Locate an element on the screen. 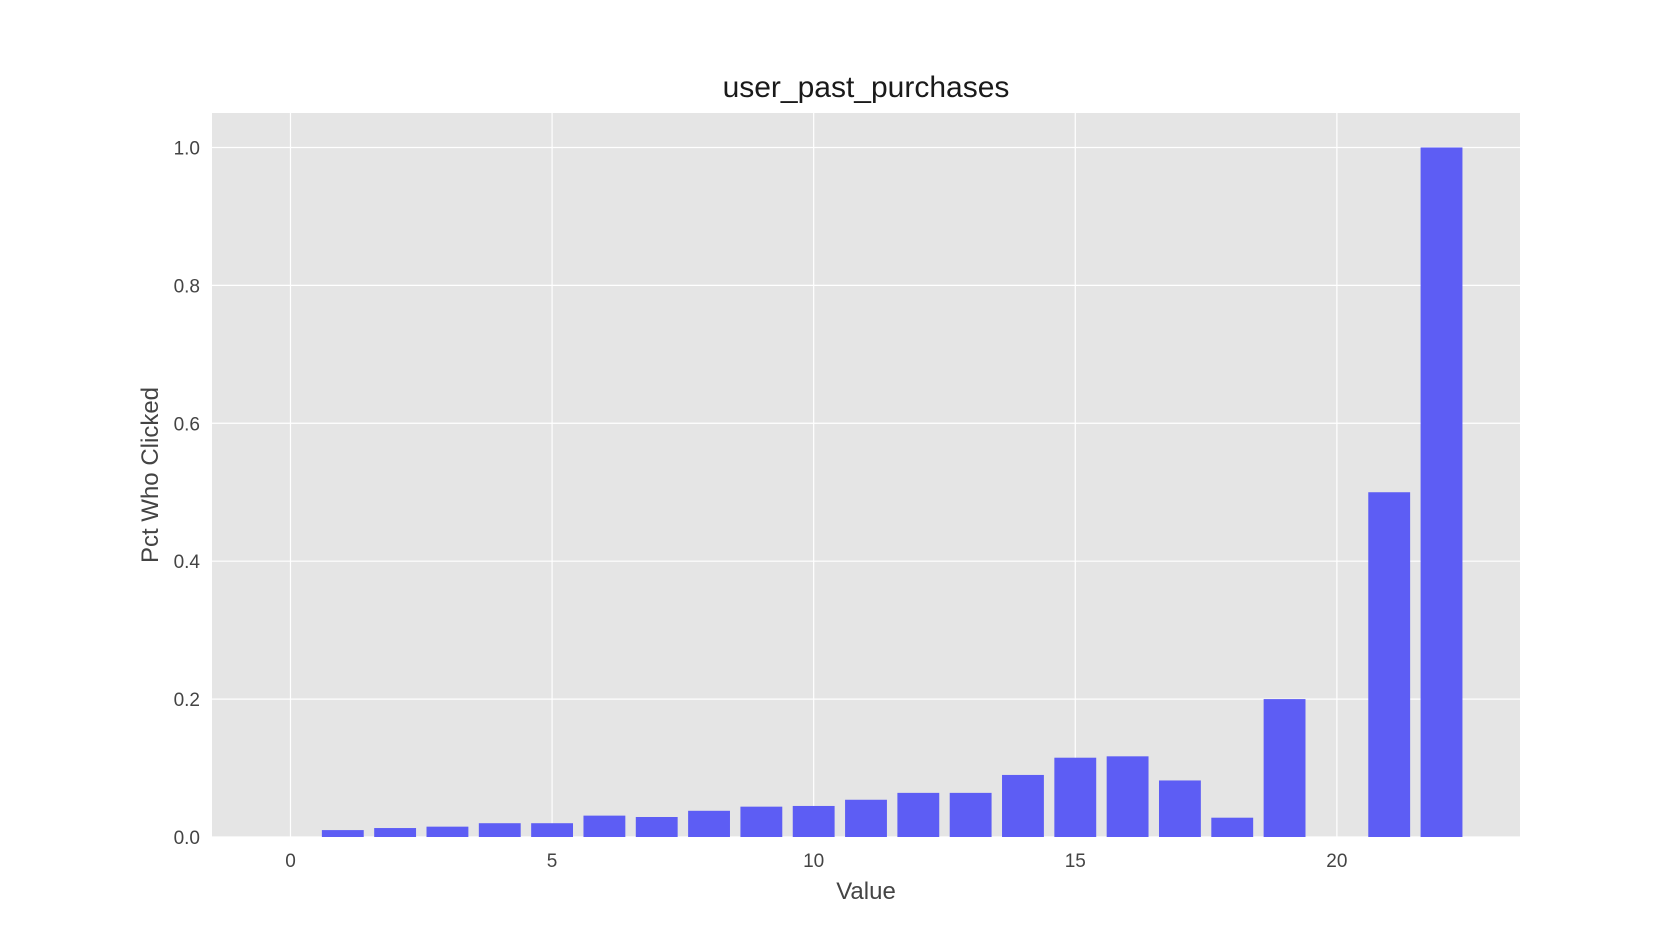 The width and height of the screenshot is (1680, 936). x-tick-label: 10 is located at coordinates (813, 861).